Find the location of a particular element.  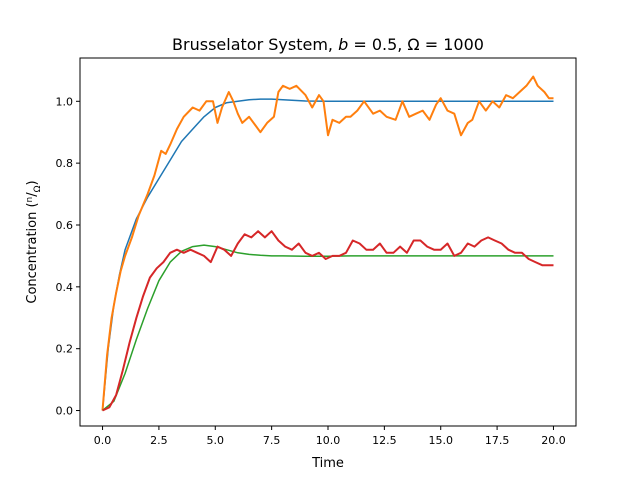

y-tick-label: 0.2 is located at coordinates (65, 349).